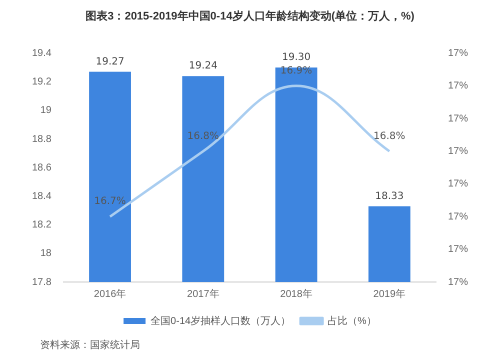 The height and width of the screenshot is (362, 500). Describe the element at coordinates (42, 196) in the screenshot. I see `y-tick-label: 18.4` at that location.